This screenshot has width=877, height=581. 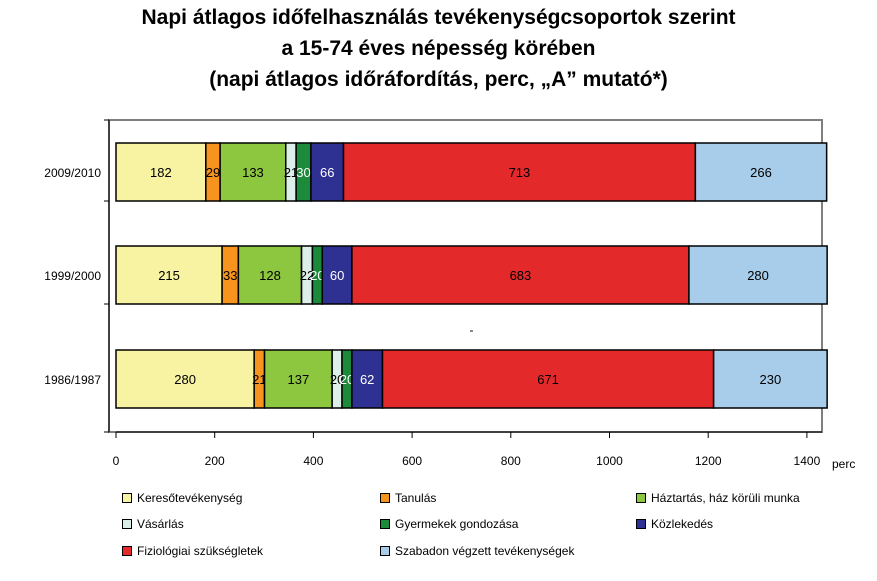 What do you see at coordinates (213, 172) in the screenshot?
I see `bar-data-label: 29` at bounding box center [213, 172].